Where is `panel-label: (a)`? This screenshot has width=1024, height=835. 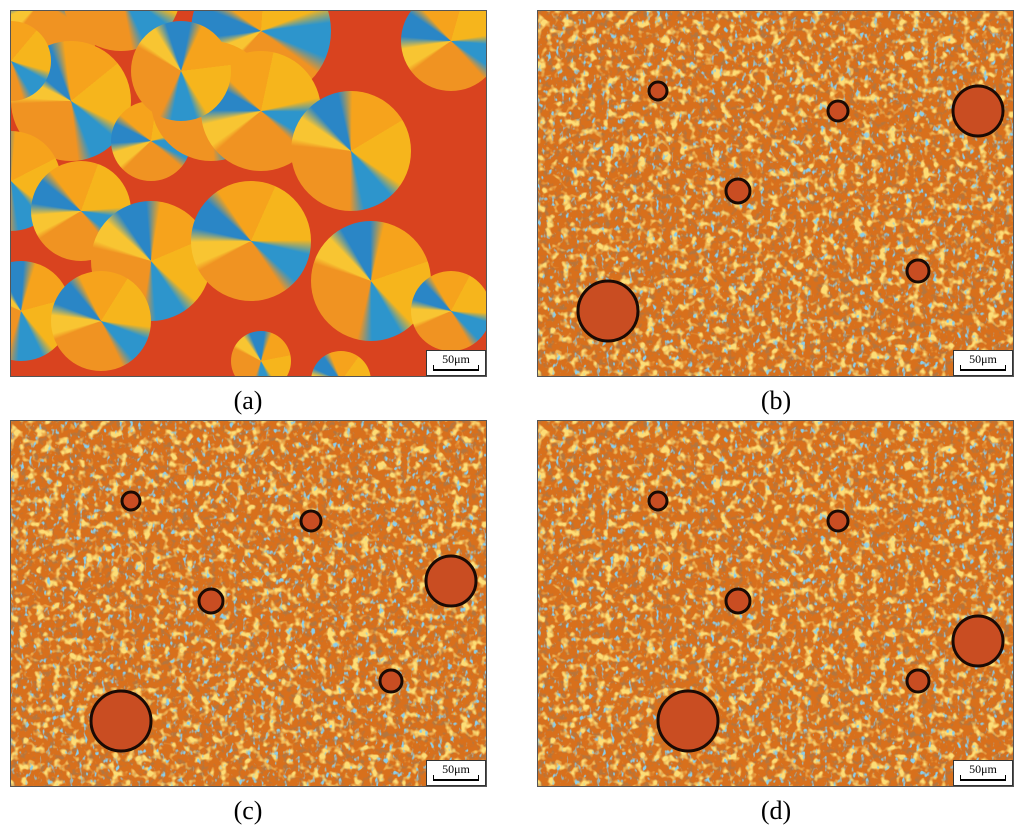 panel-label: (a) is located at coordinates (248, 400).